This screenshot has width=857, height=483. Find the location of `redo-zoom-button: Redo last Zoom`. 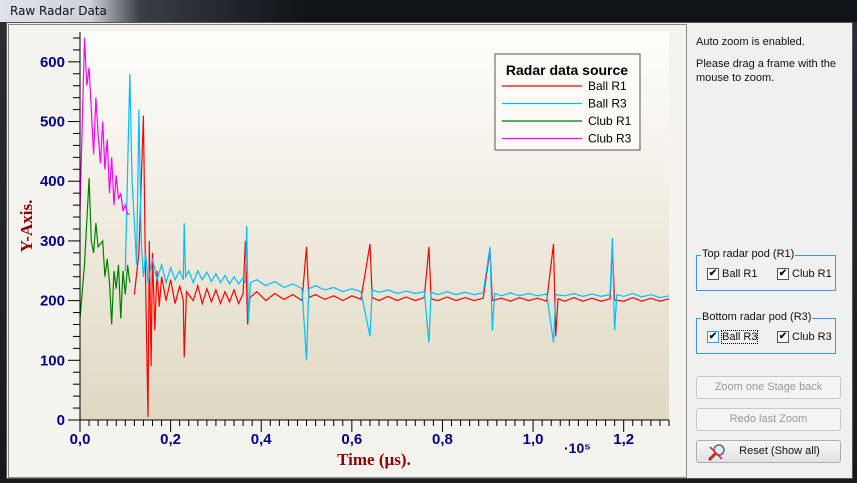

redo-zoom-button: Redo last Zoom is located at coordinates (768, 419).